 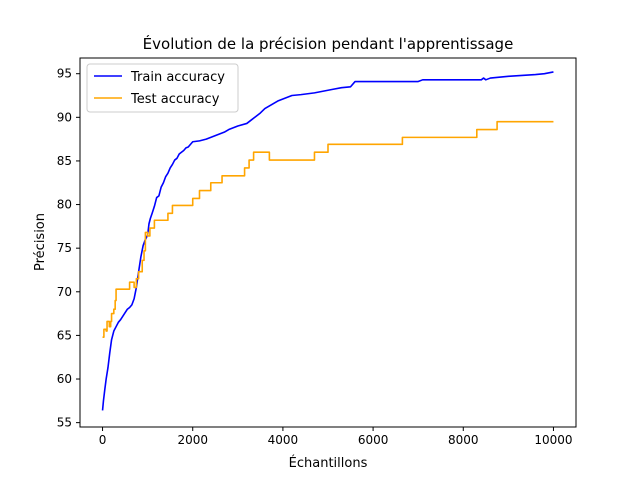 What do you see at coordinates (64, 379) in the screenshot?
I see `y-tick-label: 60` at bounding box center [64, 379].